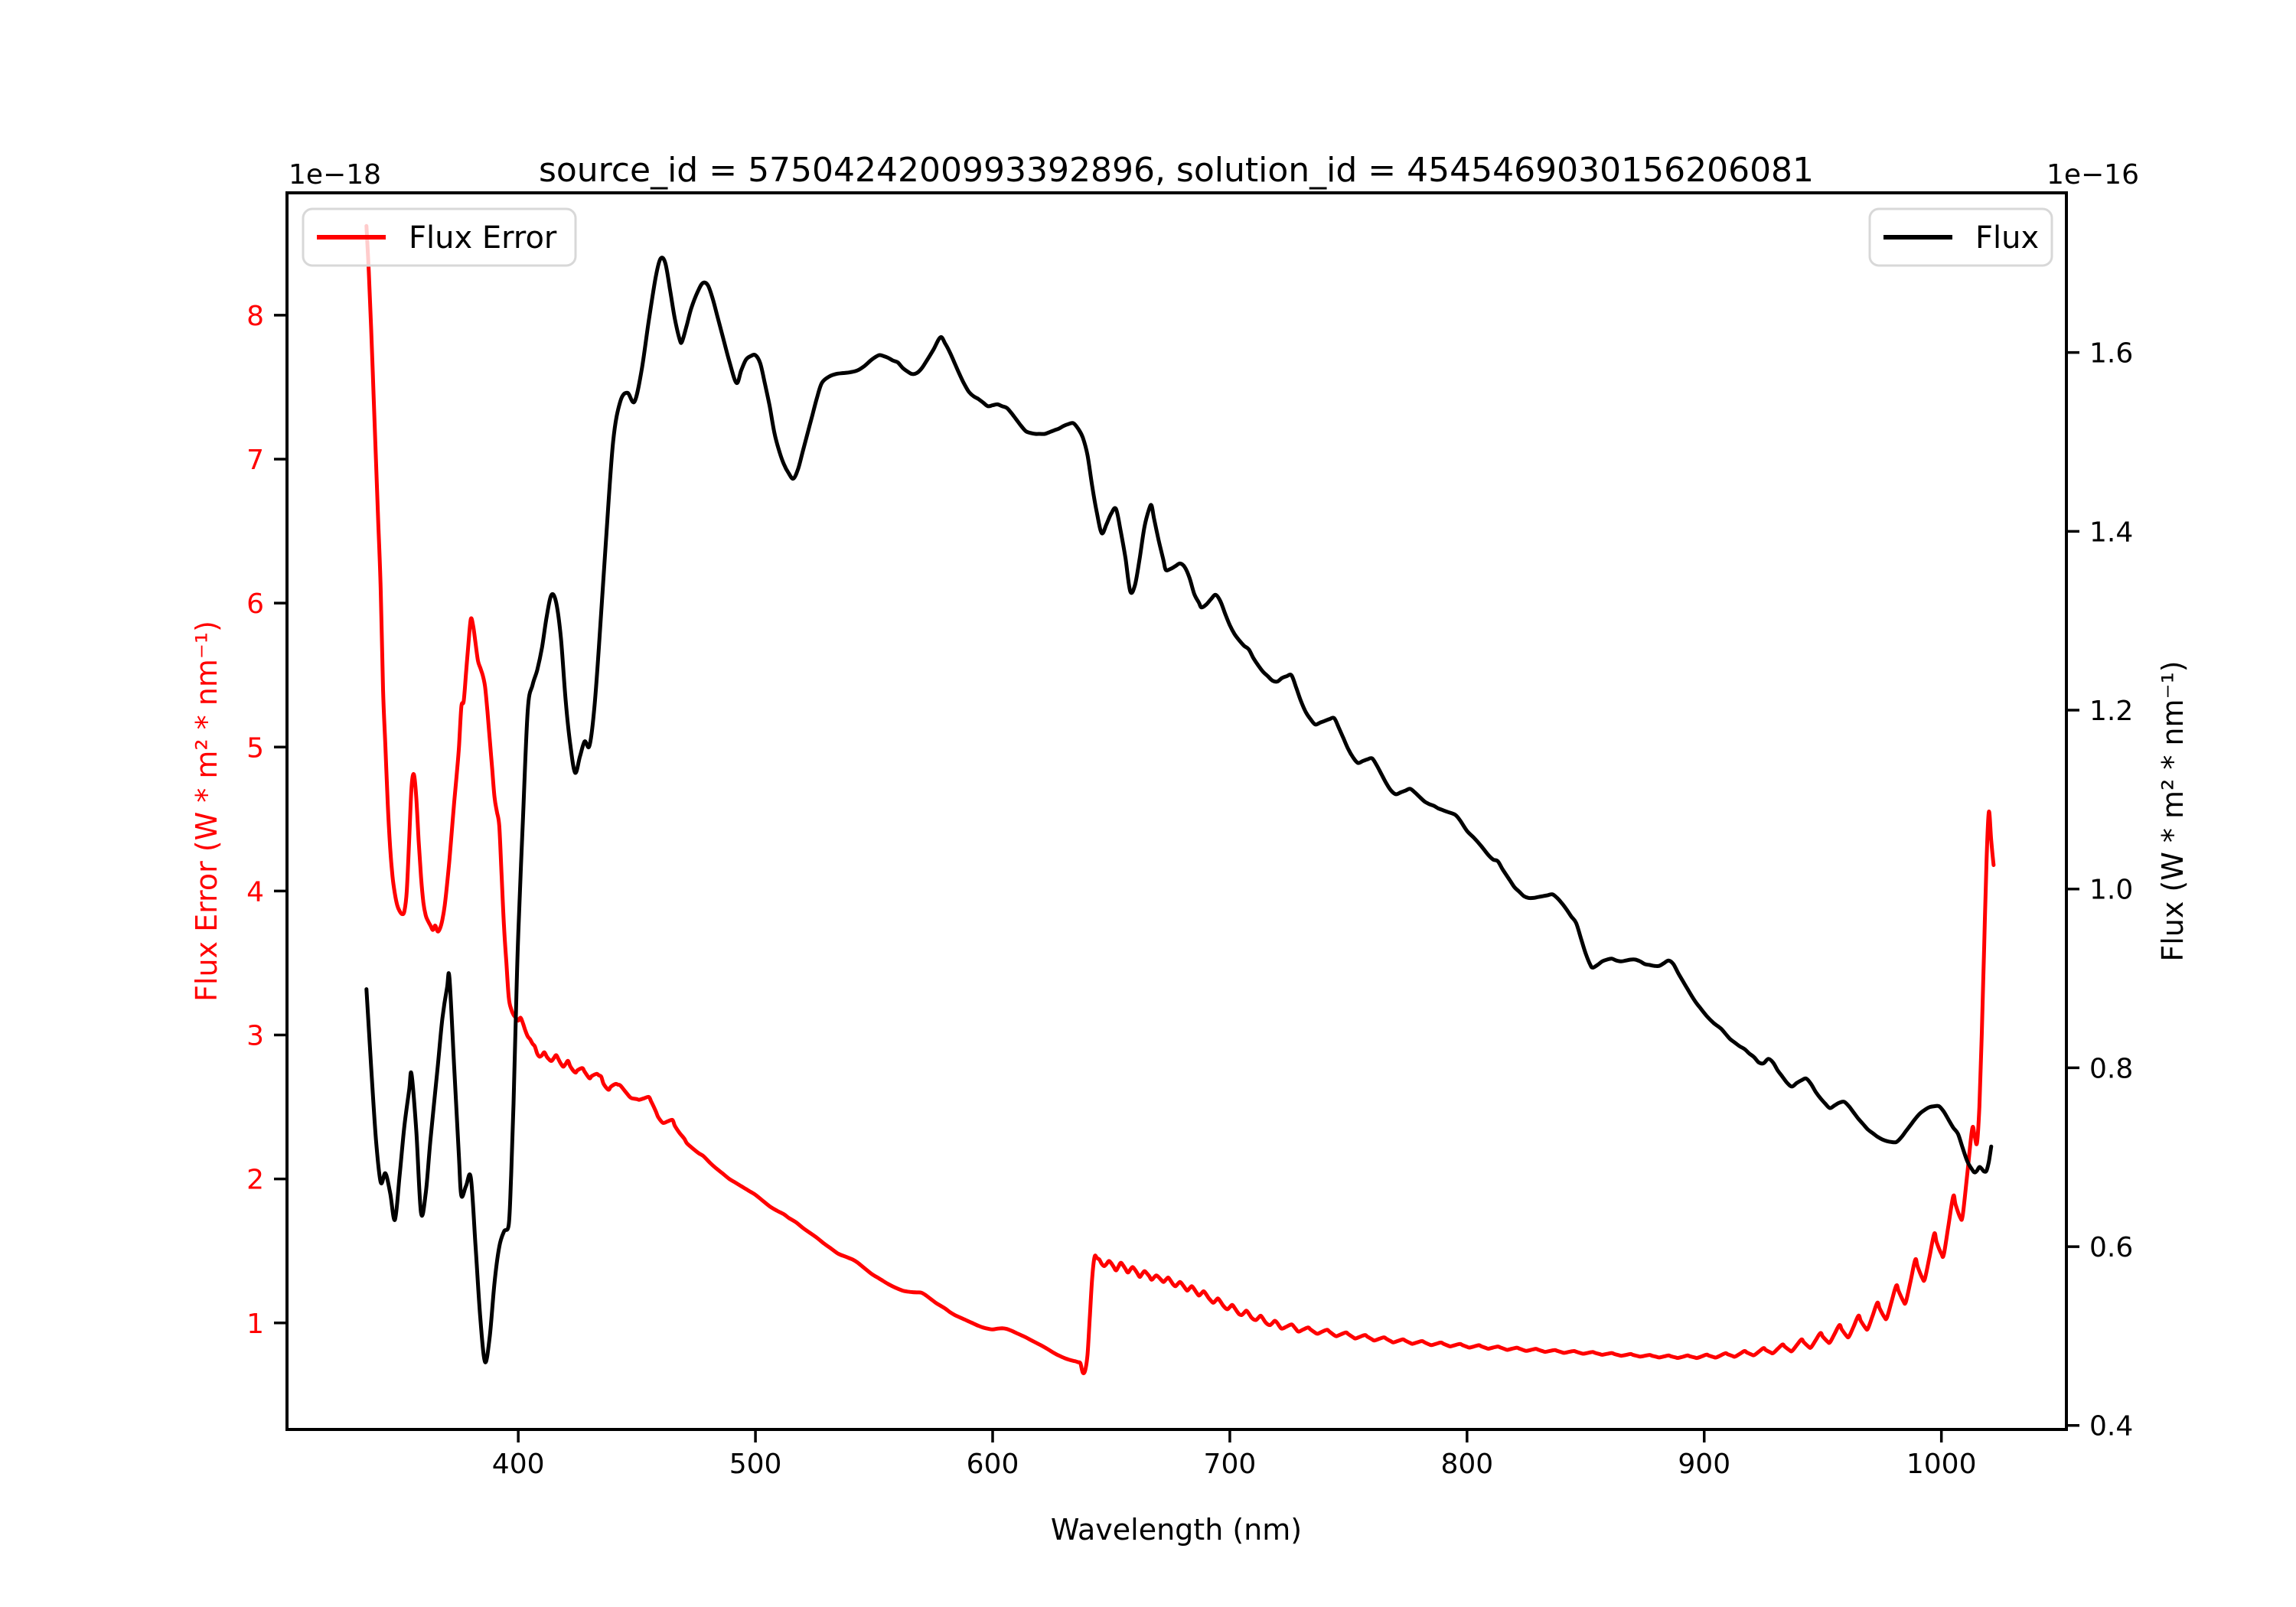 The height and width of the screenshot is (1607, 2296). I want to click on y-right-tick-label: 0.8, so click(2111, 1068).